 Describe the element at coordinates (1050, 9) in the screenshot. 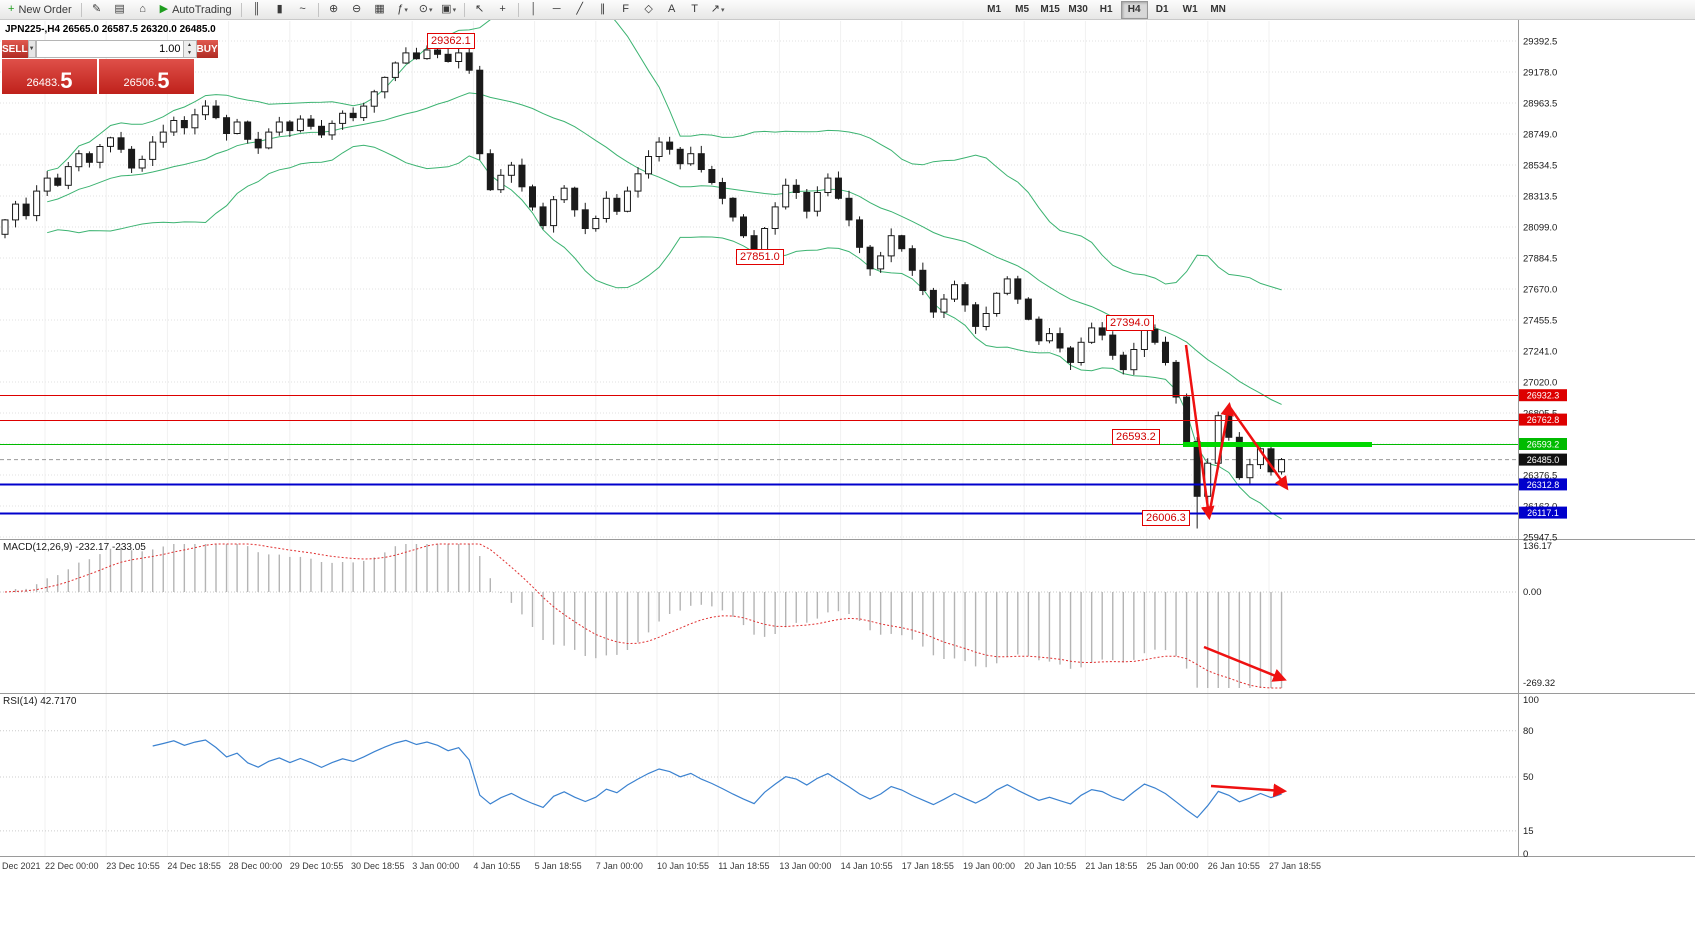

I see `timeframe-button-m15: M15` at that location.